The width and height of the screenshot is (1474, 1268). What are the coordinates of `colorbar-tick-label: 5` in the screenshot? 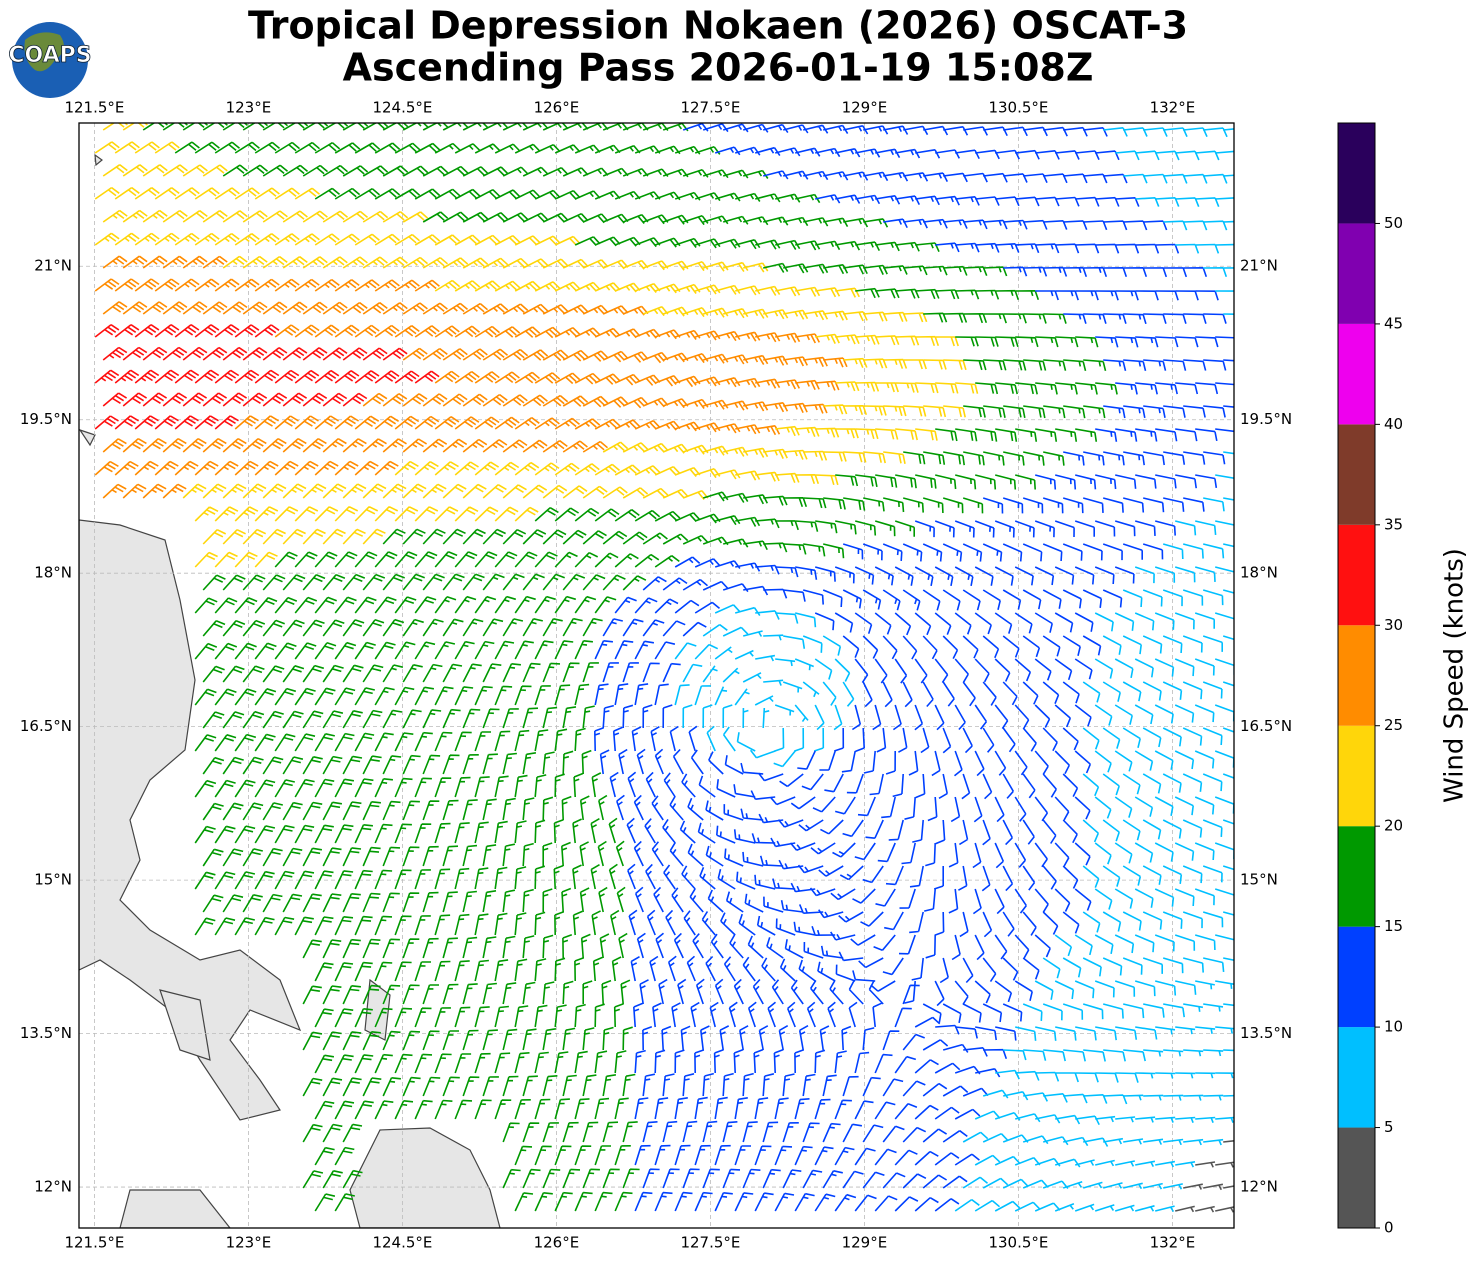 It's located at (1389, 1127).